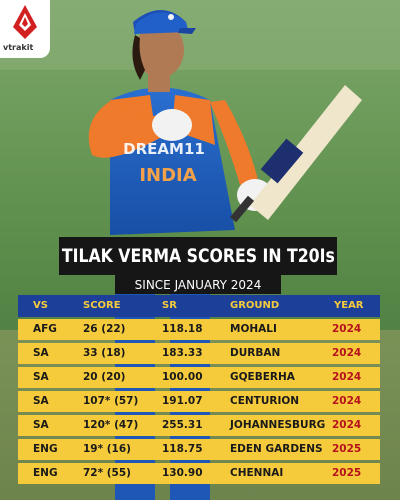 The image size is (400, 500). I want to click on page-title: TILAK VERMA SCORES IN T20Is, so click(198, 256).